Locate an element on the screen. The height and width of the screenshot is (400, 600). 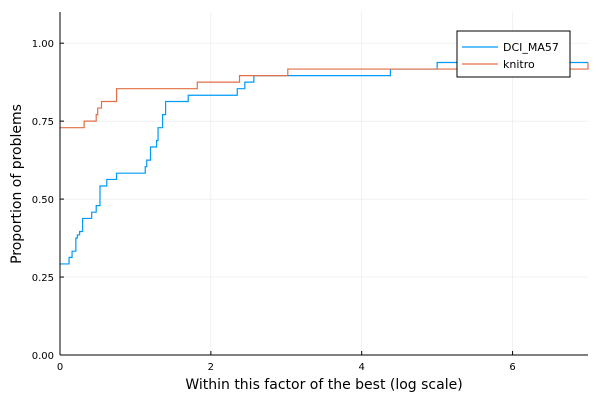
legend: DCI_MA57 knitro is located at coordinates (513, 54).